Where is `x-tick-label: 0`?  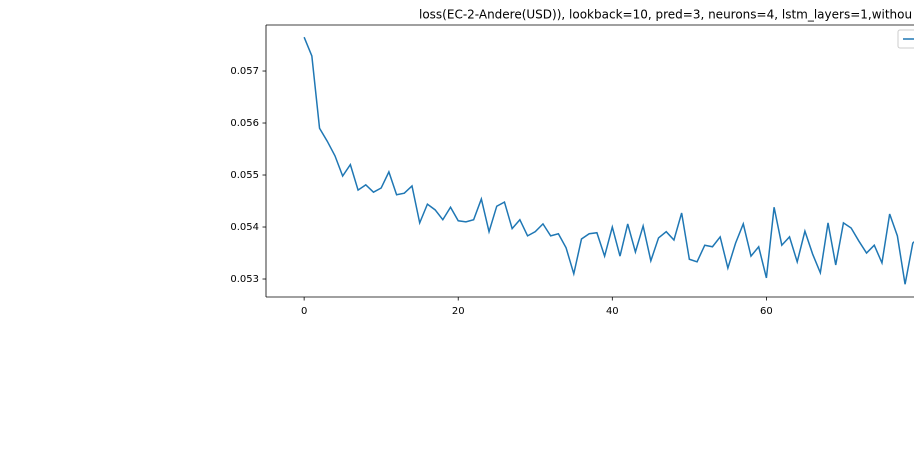
x-tick-label: 0 is located at coordinates (304, 311).